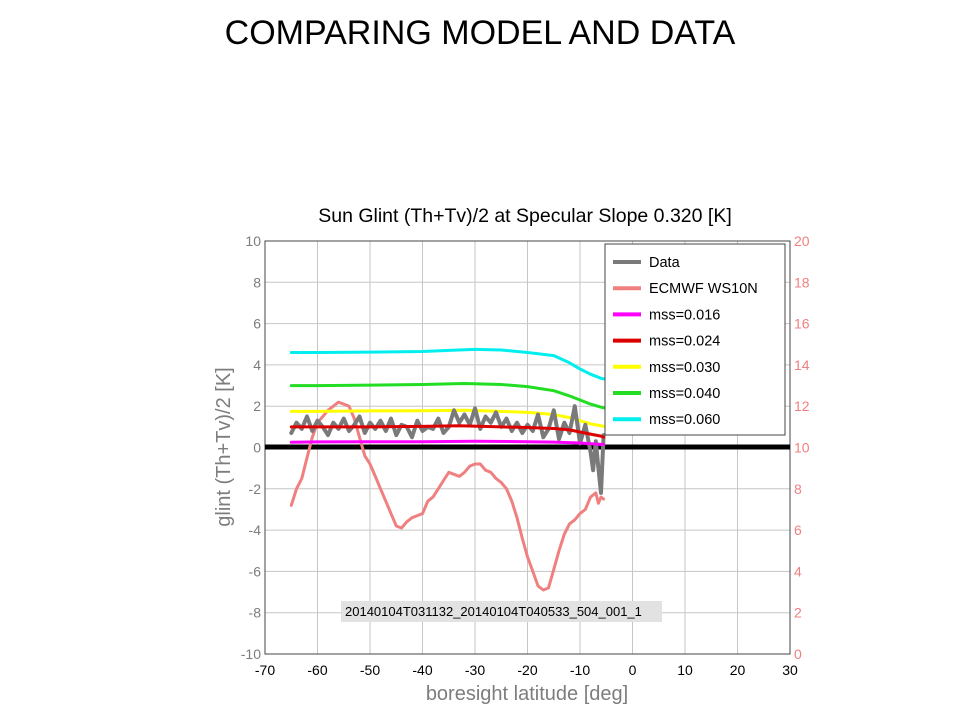 The image size is (960, 720). Describe the element at coordinates (257, 282) in the screenshot. I see `y-tick-label: 8` at that location.